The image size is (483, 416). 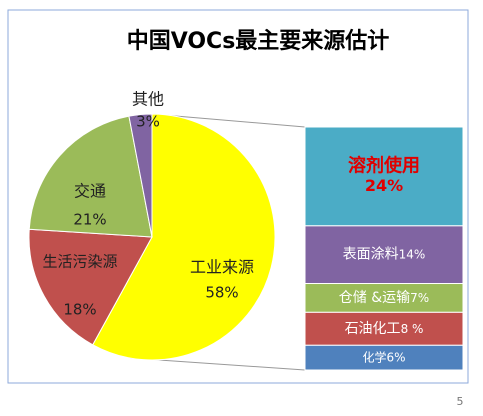 I want to click on slice-value-label: 18%, so click(x=79, y=310).